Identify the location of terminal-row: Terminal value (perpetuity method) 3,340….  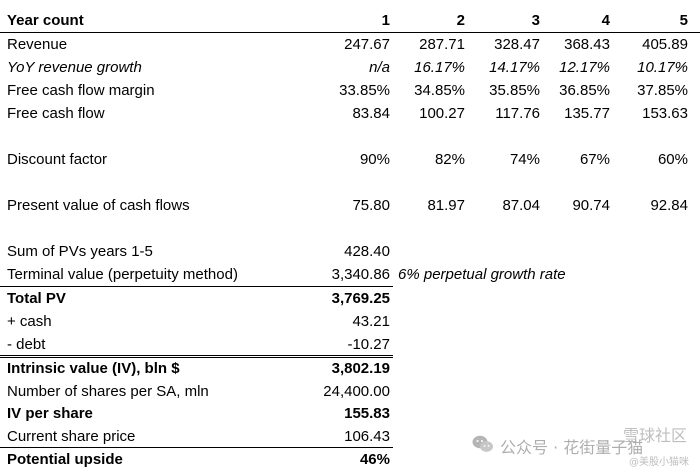
(350, 274).